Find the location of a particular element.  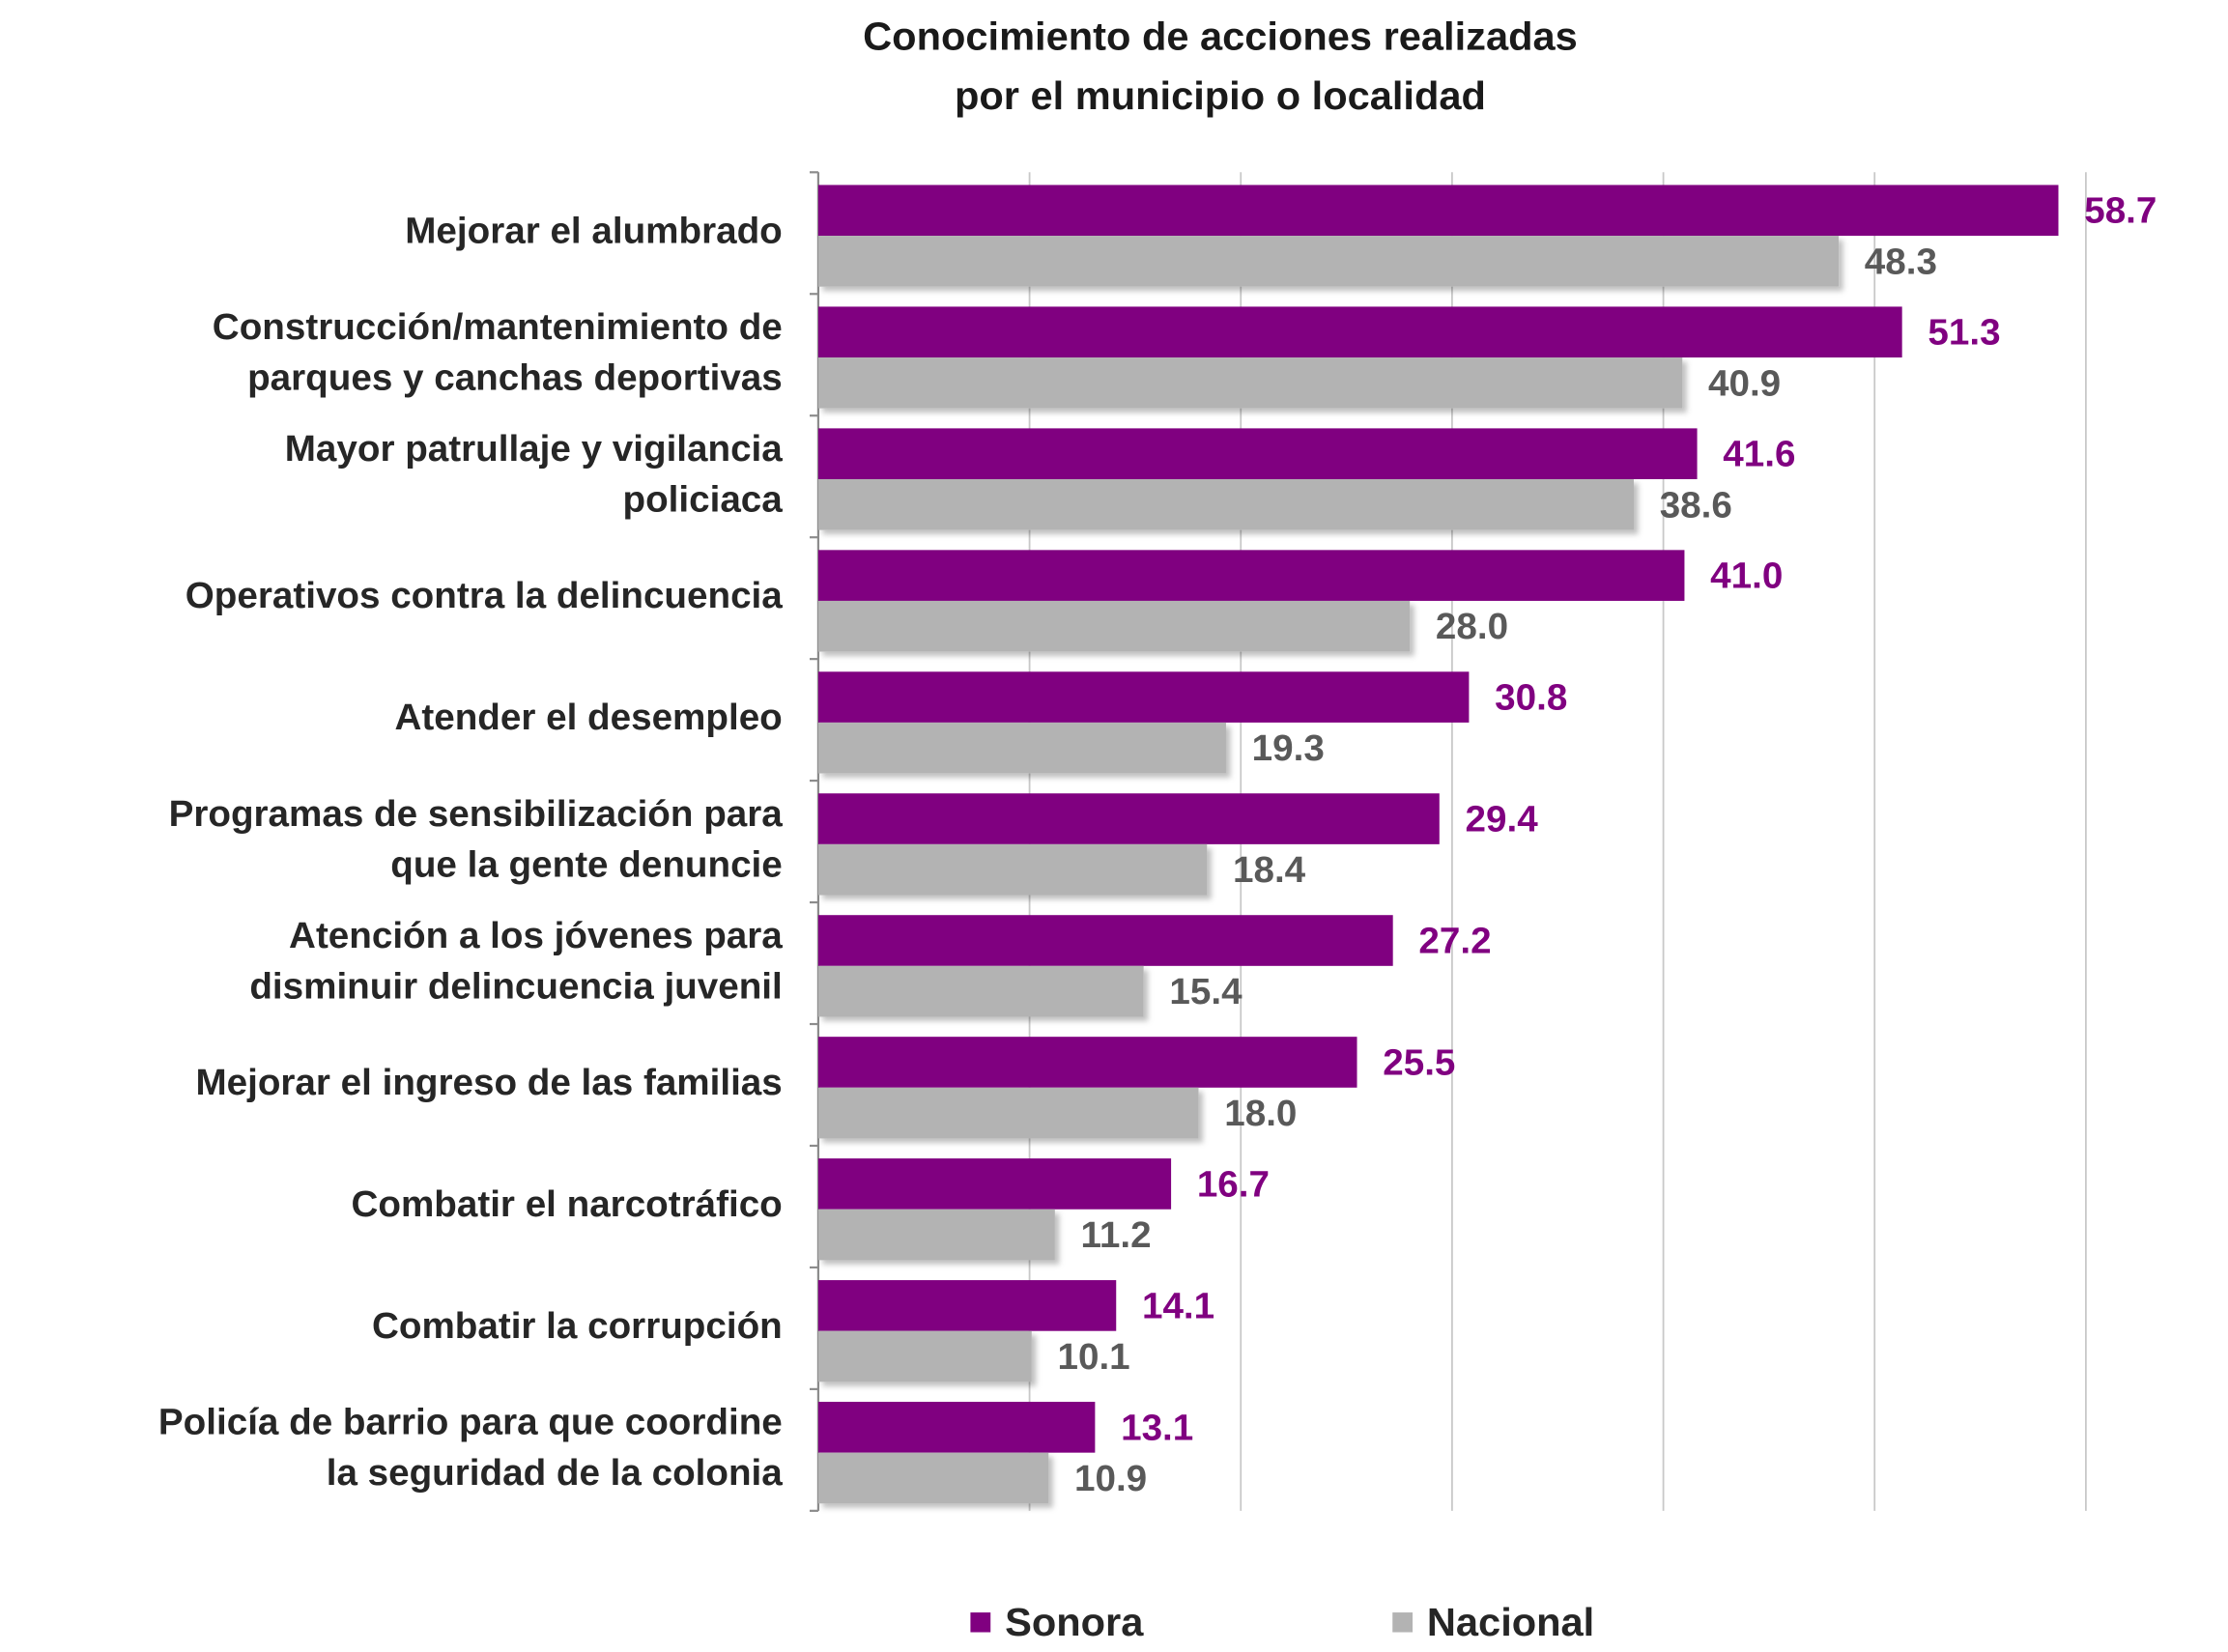

category-label: Policía de barrio para que coordine is located at coordinates (470, 1422).